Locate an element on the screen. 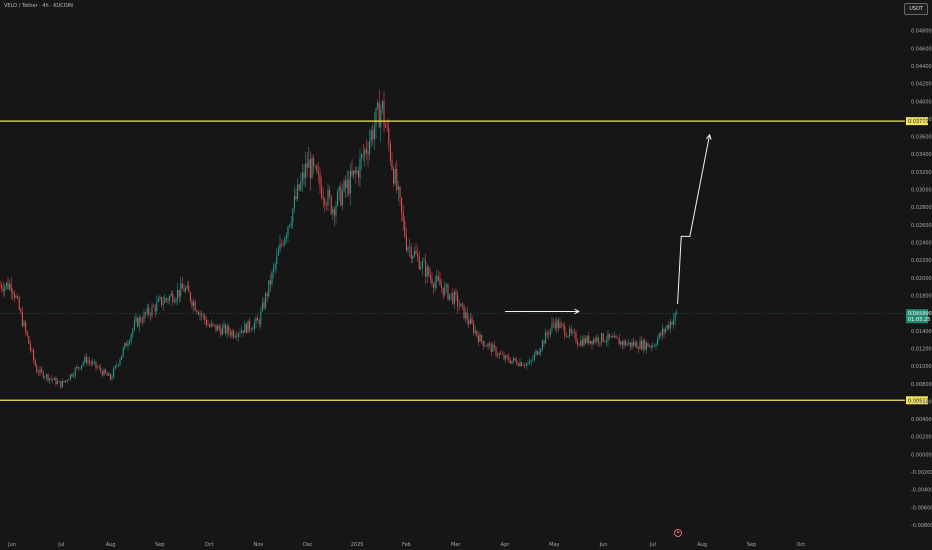 Image resolution: width=932 pixels, height=550 pixels. x-tick-label: Sep is located at coordinates (159, 545).